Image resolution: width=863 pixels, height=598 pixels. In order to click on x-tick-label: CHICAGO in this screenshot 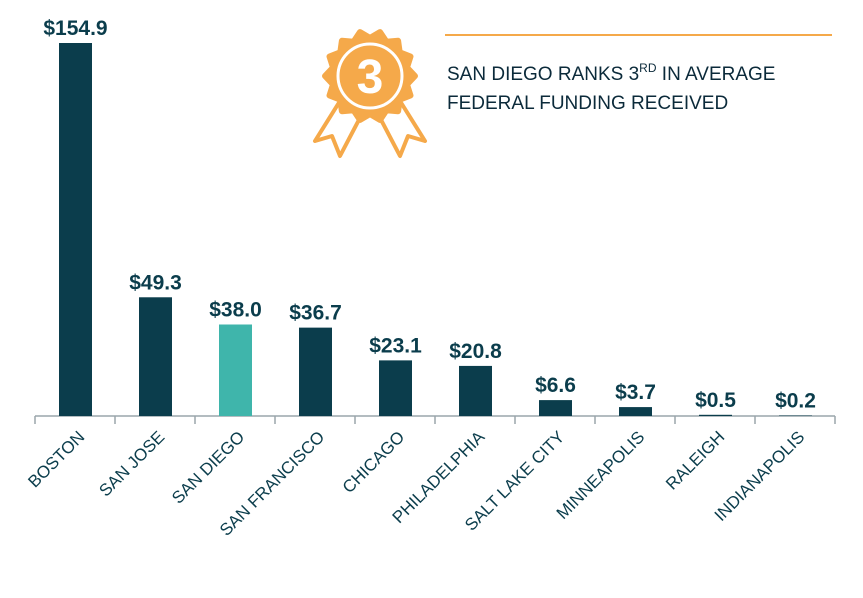, I will do `click(374, 462)`.